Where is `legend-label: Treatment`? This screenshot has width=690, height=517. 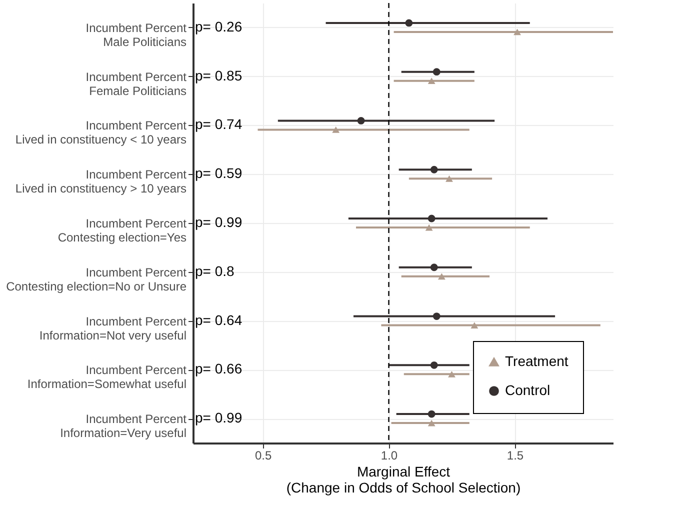
legend-label: Treatment is located at coordinates (536, 361).